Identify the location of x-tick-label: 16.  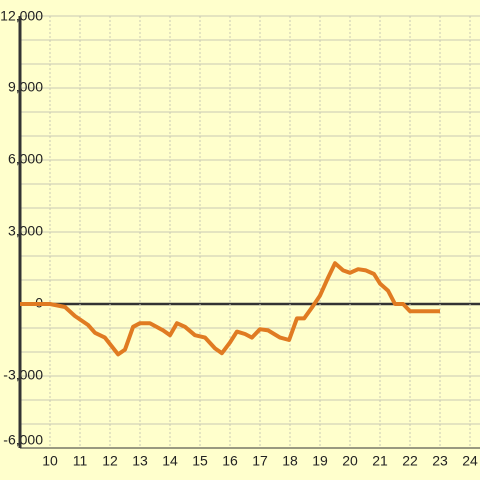
(230, 461).